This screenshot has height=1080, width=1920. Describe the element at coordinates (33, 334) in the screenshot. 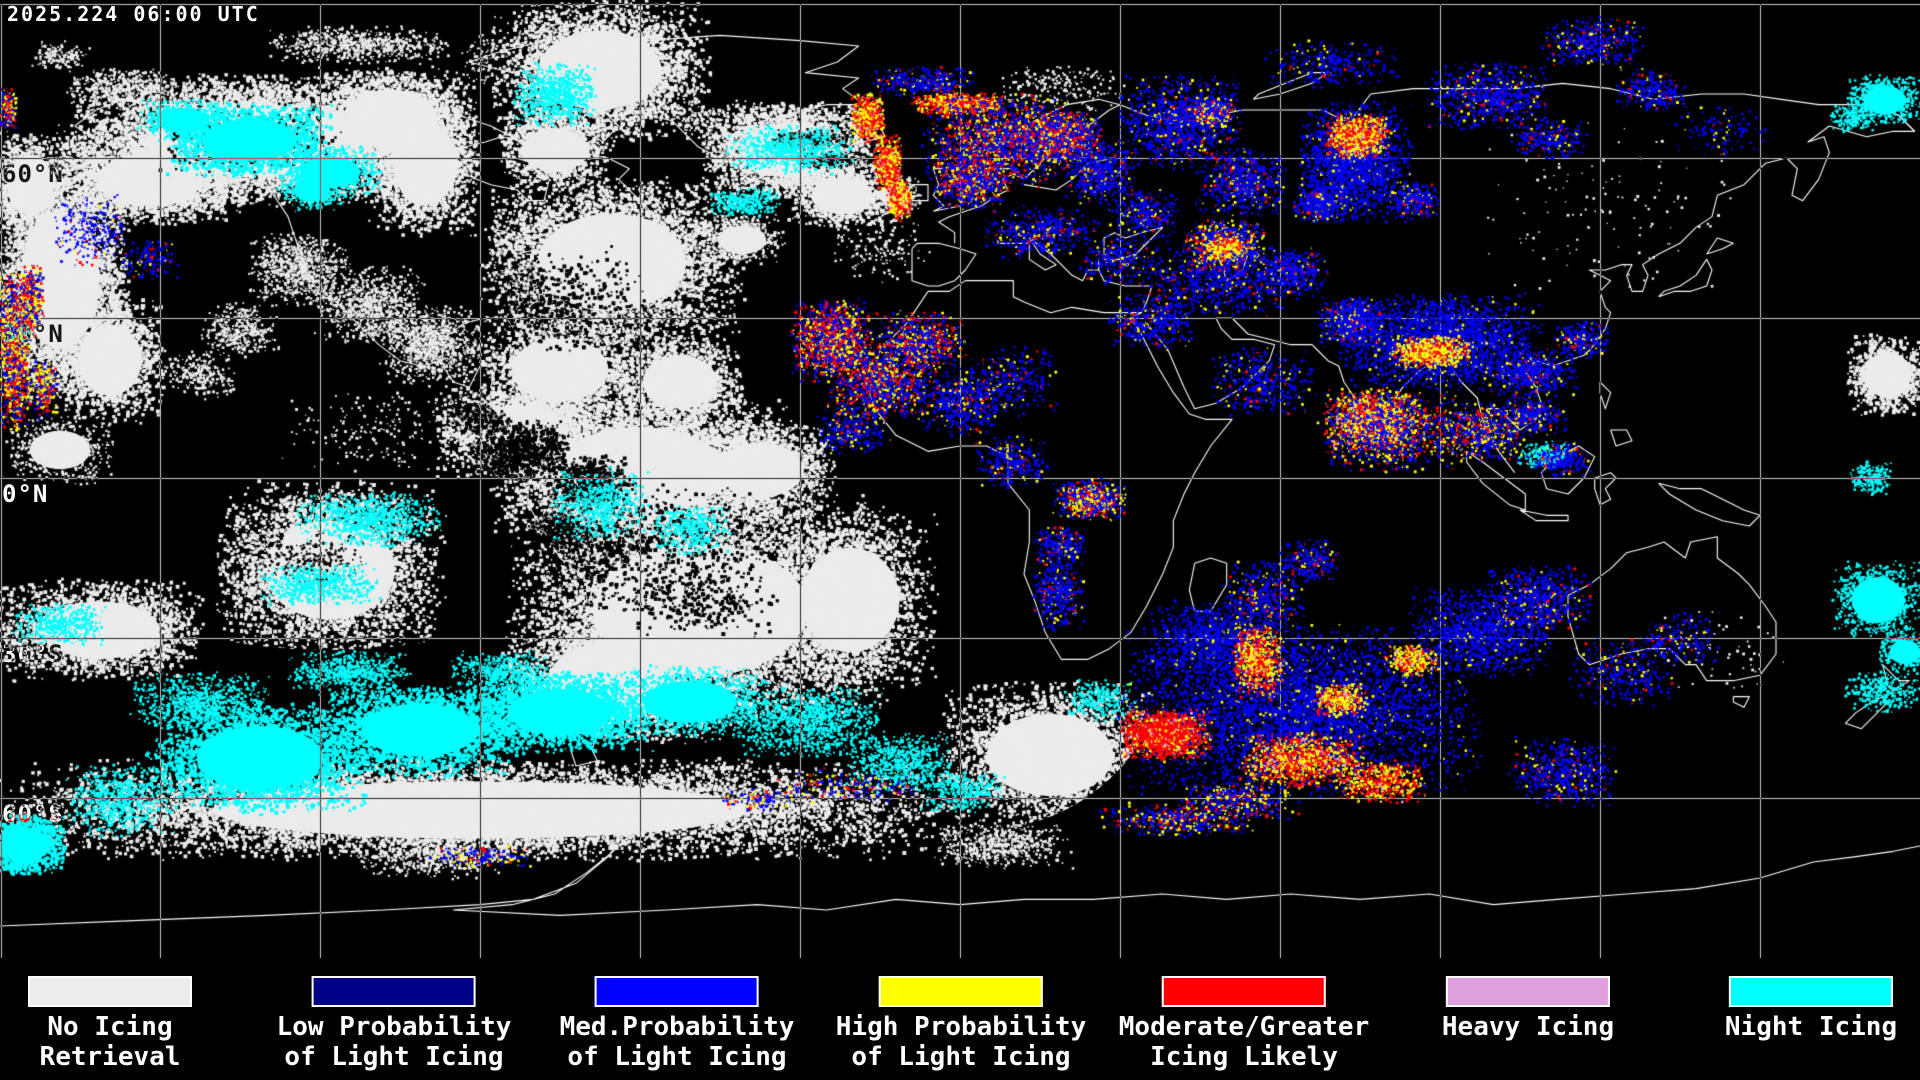

I see `lat-label: 30°N` at that location.